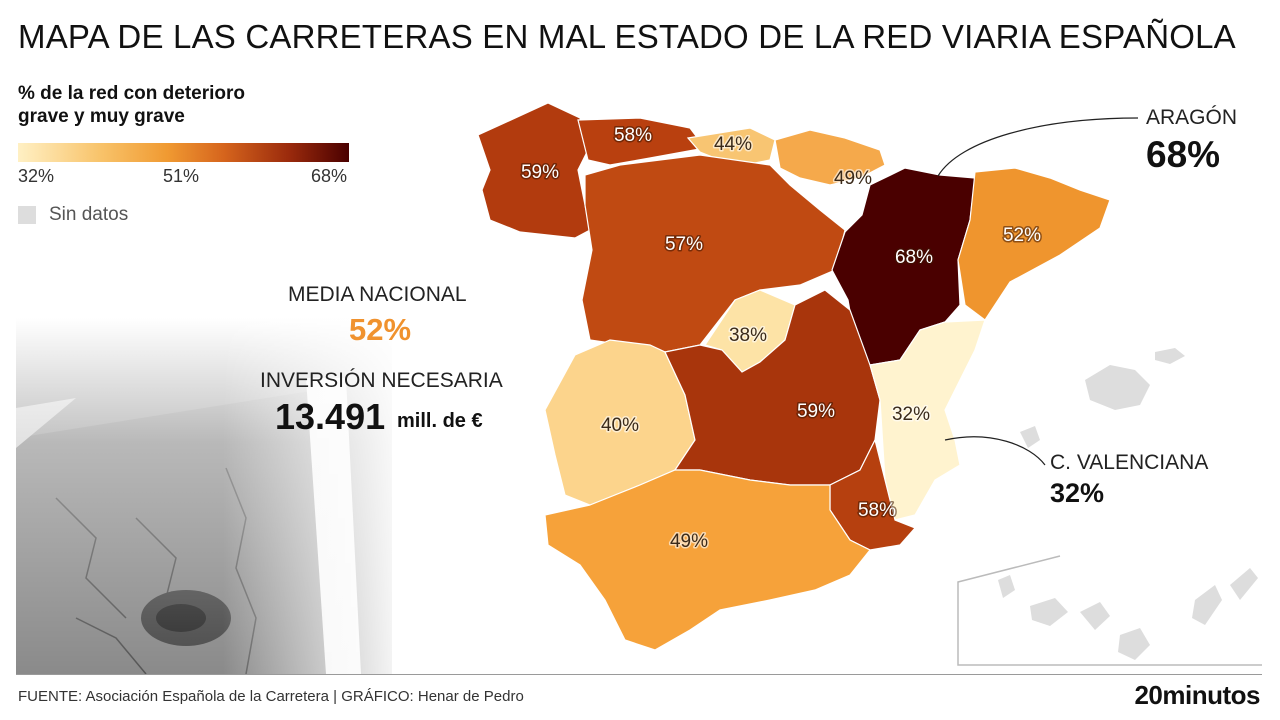  I want to click on investment-unit: mill. de €, so click(440, 421).